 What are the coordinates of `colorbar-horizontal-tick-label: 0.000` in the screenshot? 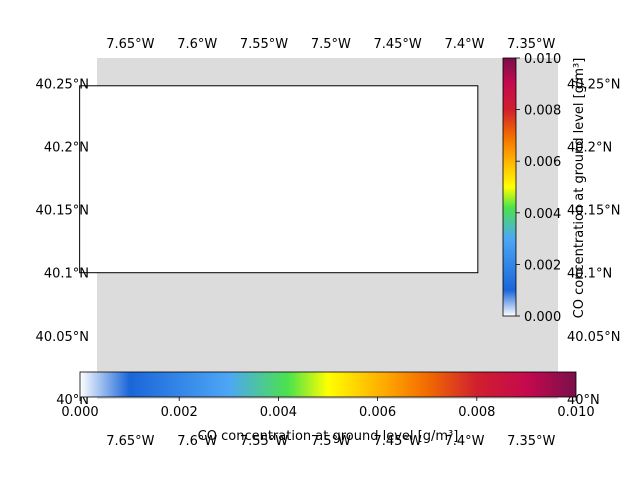 It's located at (79, 412).